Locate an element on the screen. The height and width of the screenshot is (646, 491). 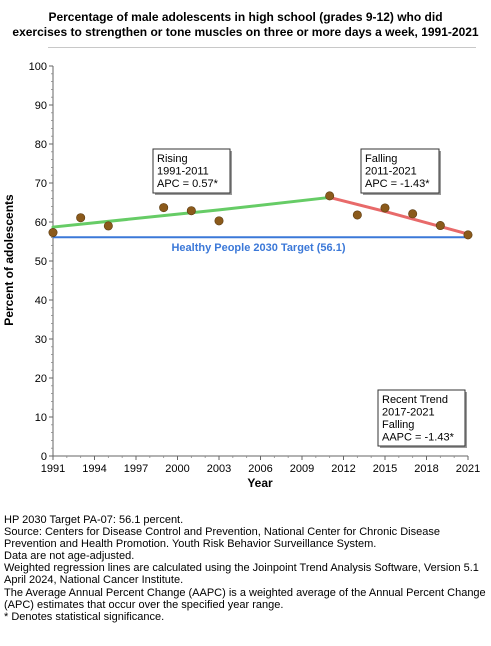
annotation-line: Rising is located at coordinates (172, 159).